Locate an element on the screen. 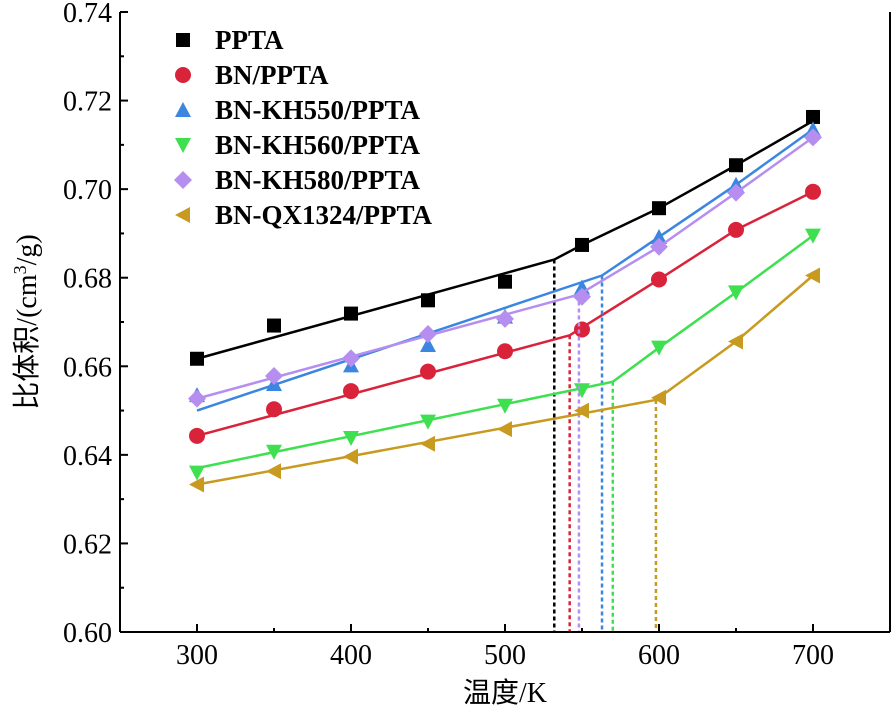 The height and width of the screenshot is (712, 896). legend-item: BN-KH550/PPTA is located at coordinates (297, 110).